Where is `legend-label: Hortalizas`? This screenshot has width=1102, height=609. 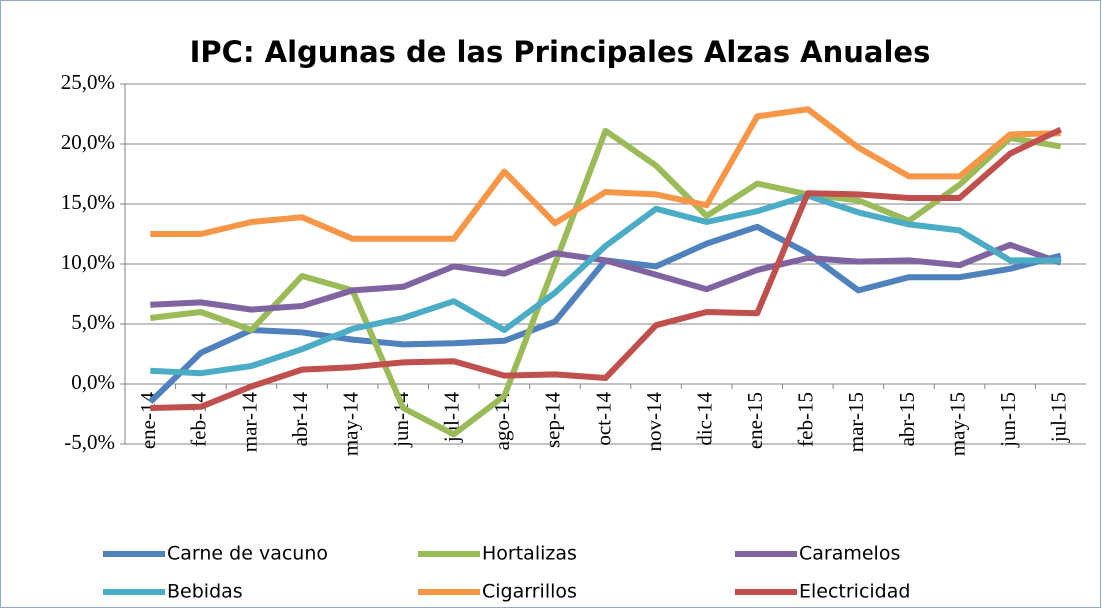
legend-label: Hortalizas is located at coordinates (529, 554).